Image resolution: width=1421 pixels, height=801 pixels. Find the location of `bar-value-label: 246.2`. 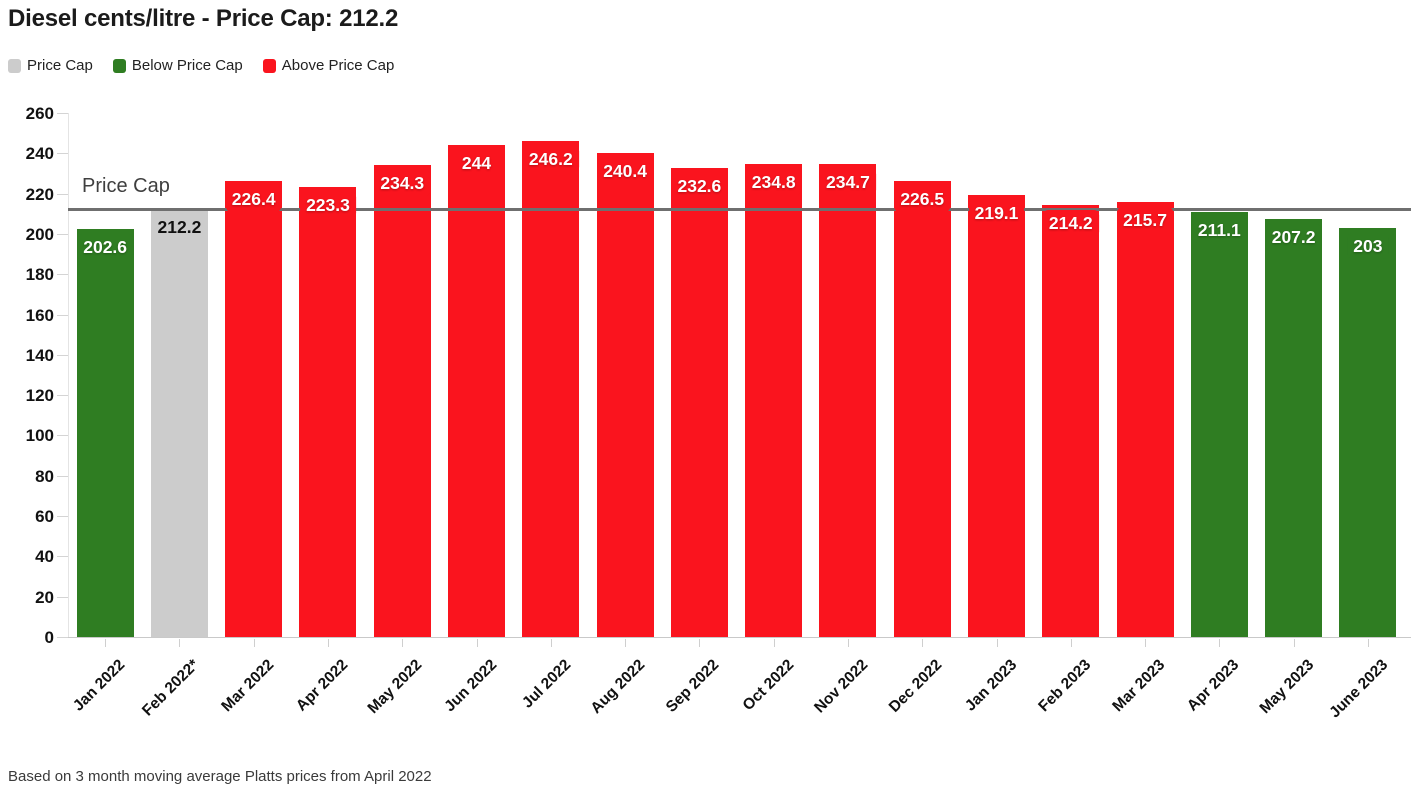

bar-value-label: 246.2 is located at coordinates (550, 159).